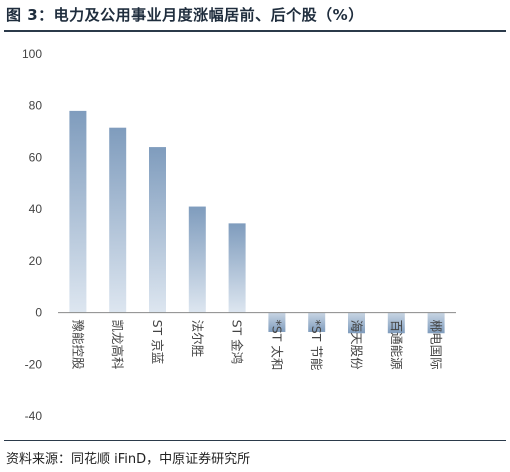  I want to click on category-label: 法尔胜, so click(197, 339).